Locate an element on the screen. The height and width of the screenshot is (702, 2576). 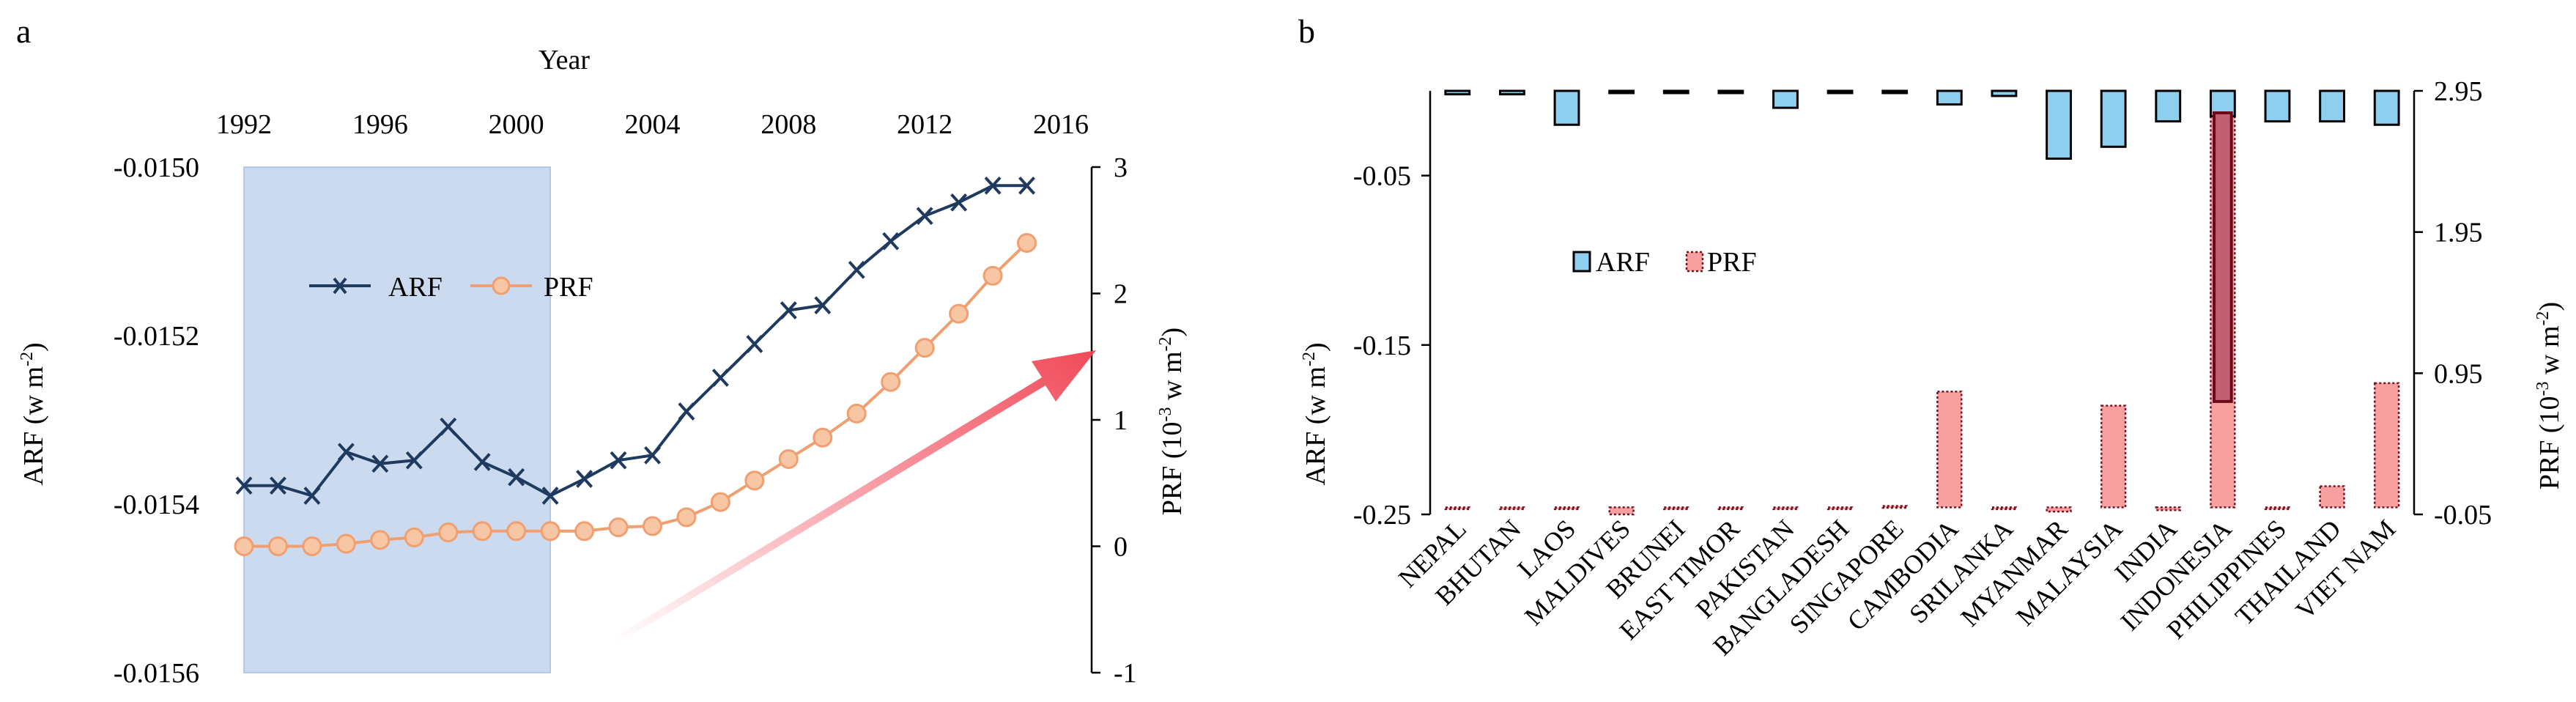
left-tick-label: -0.0150 is located at coordinates (156, 167).